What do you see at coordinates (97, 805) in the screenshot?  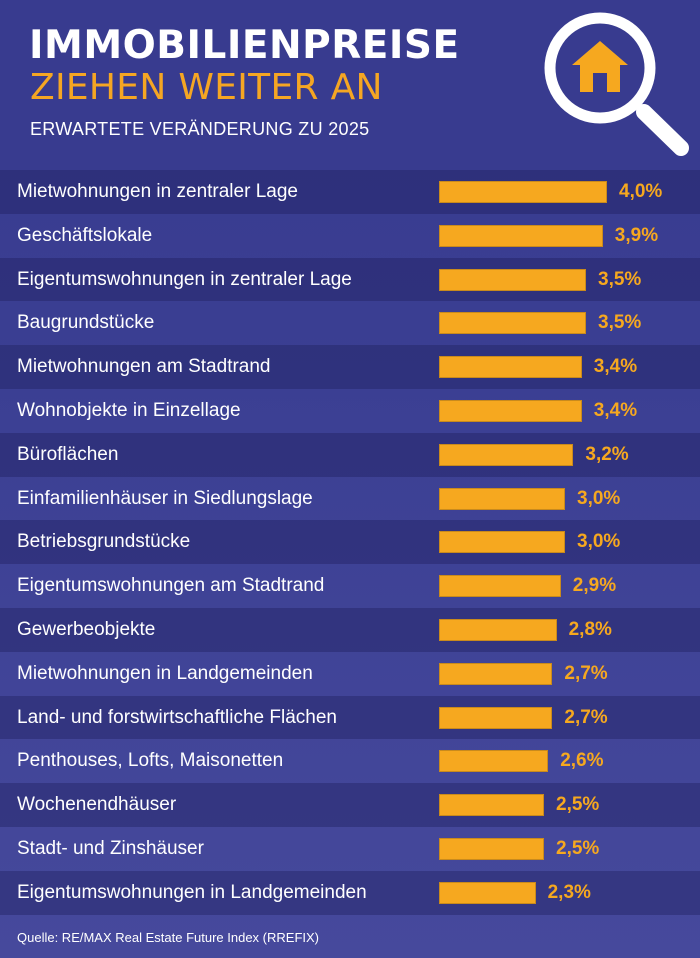 I see `category-label: Wochenendhäuser` at bounding box center [97, 805].